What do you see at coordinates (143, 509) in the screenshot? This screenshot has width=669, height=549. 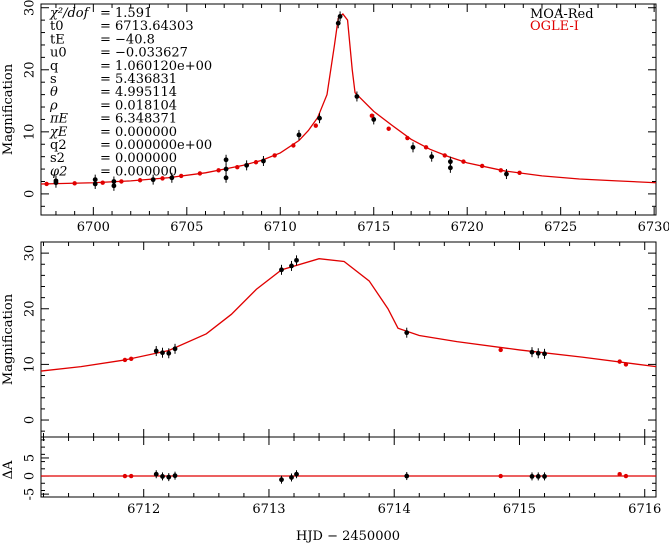 I see `x-tick-label: 6712` at bounding box center [143, 509].